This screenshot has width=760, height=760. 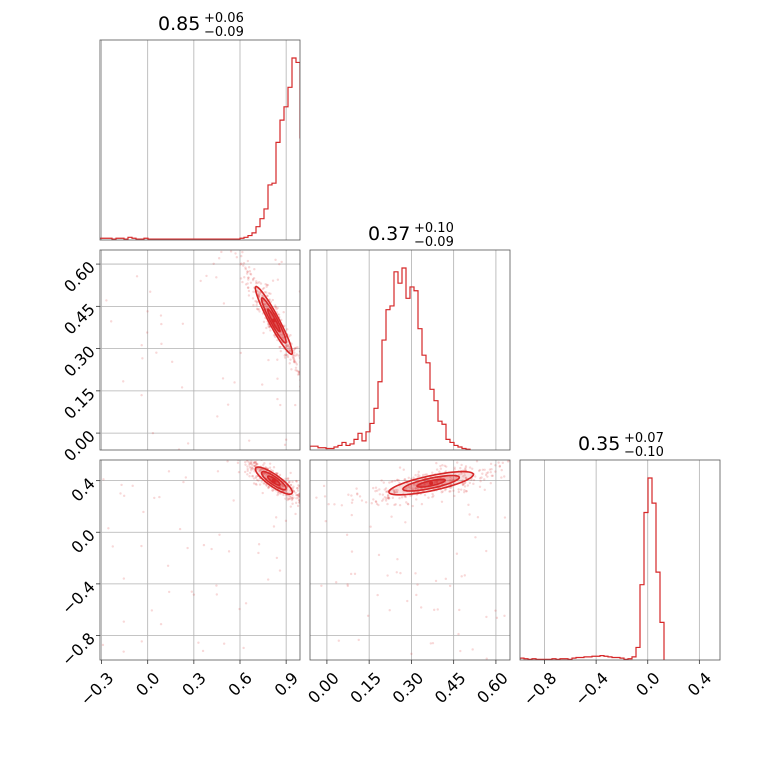 I want to click on scatter-panel-1-3-content, so click(x=205, y=543).